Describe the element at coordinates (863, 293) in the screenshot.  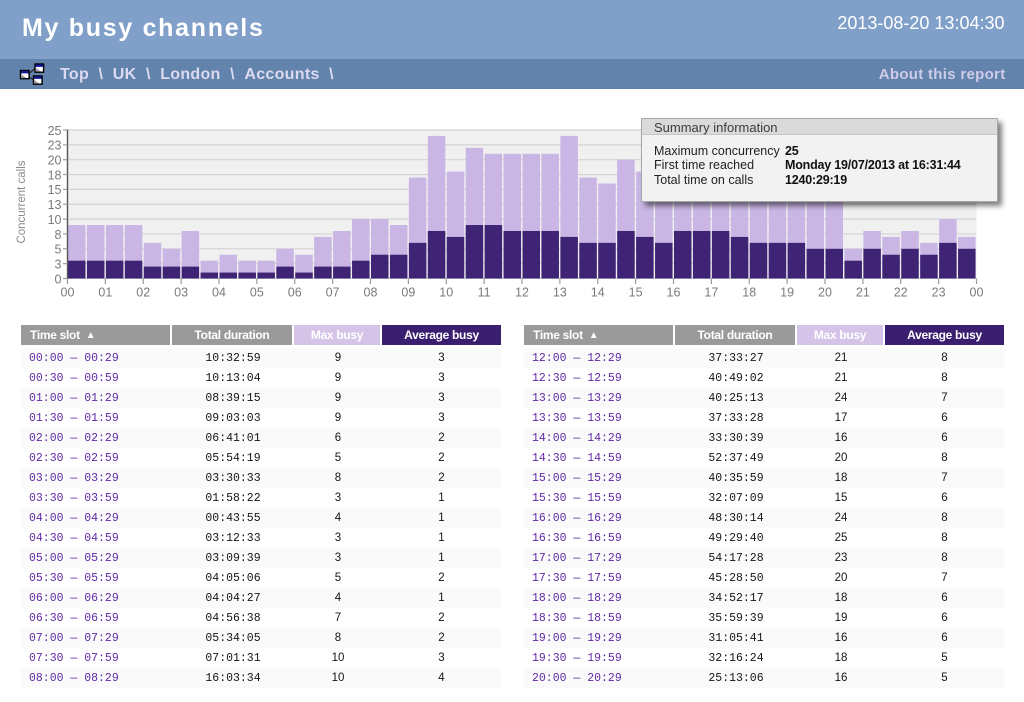
I see `svg-text: 21` at that location.